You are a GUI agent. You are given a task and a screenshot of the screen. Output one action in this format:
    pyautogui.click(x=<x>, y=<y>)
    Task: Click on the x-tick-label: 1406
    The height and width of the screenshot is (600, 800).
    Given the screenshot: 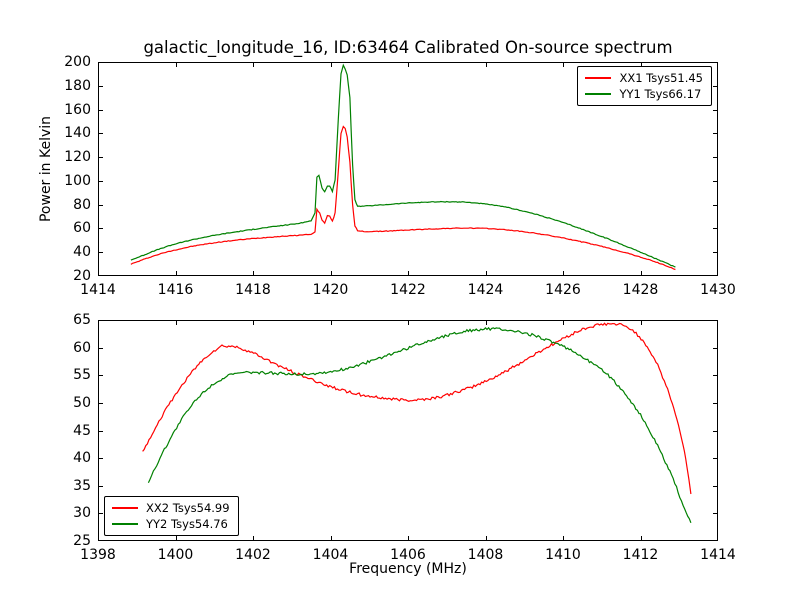 What is the action you would take?
    pyautogui.click(x=408, y=555)
    